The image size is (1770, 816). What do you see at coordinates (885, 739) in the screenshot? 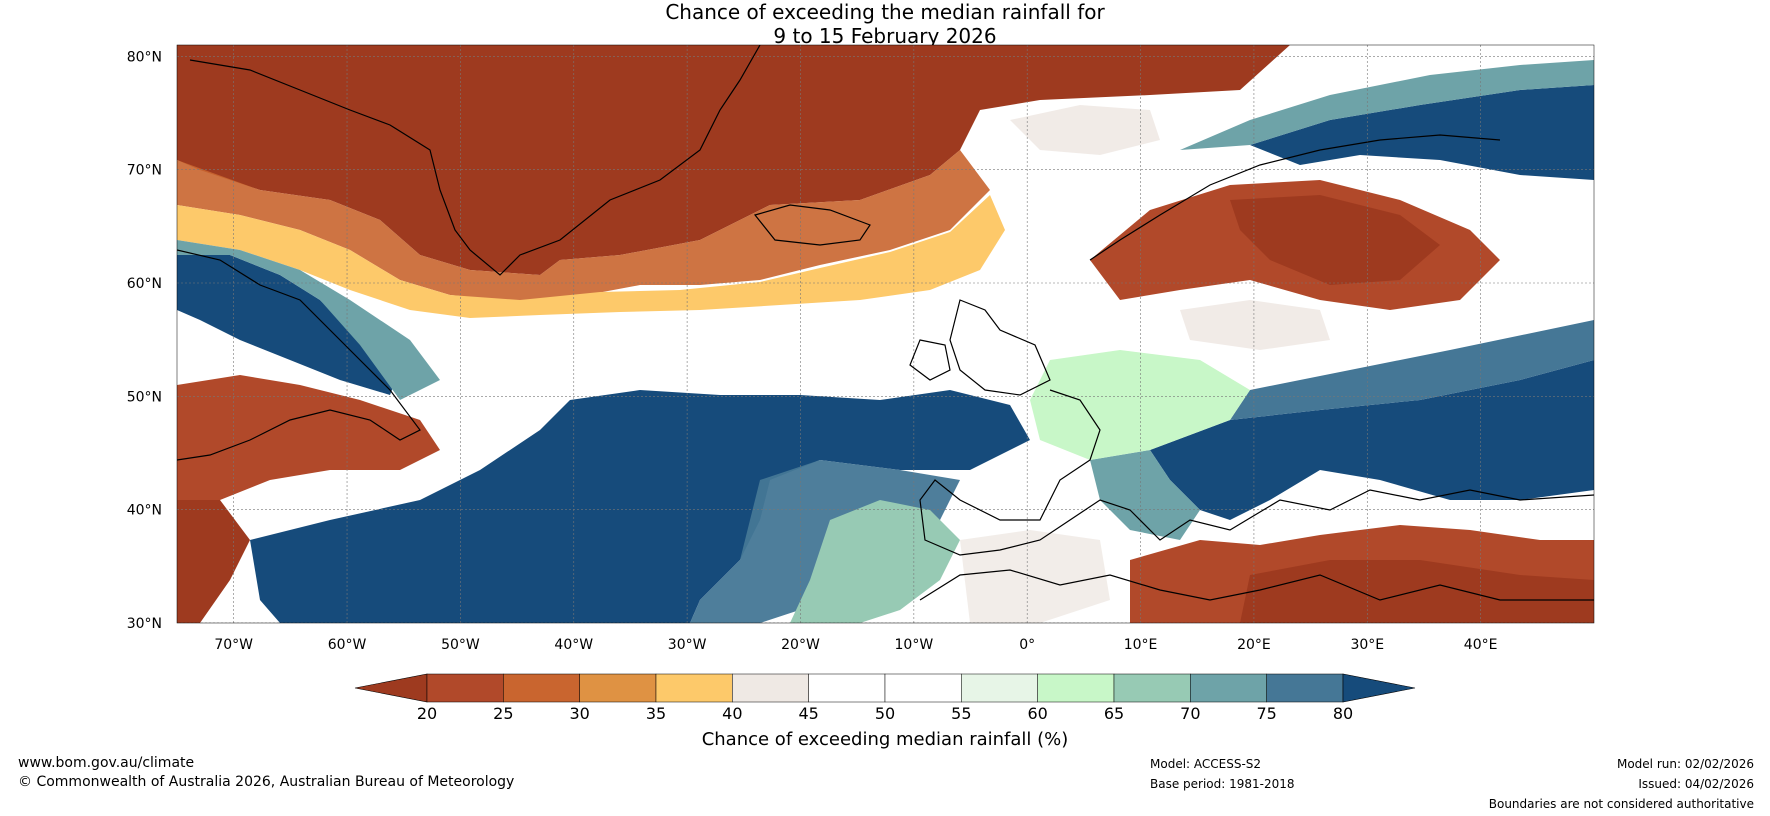
I see `colorbar-label: Chance of exceeding median rainfall (%)` at bounding box center [885, 739].